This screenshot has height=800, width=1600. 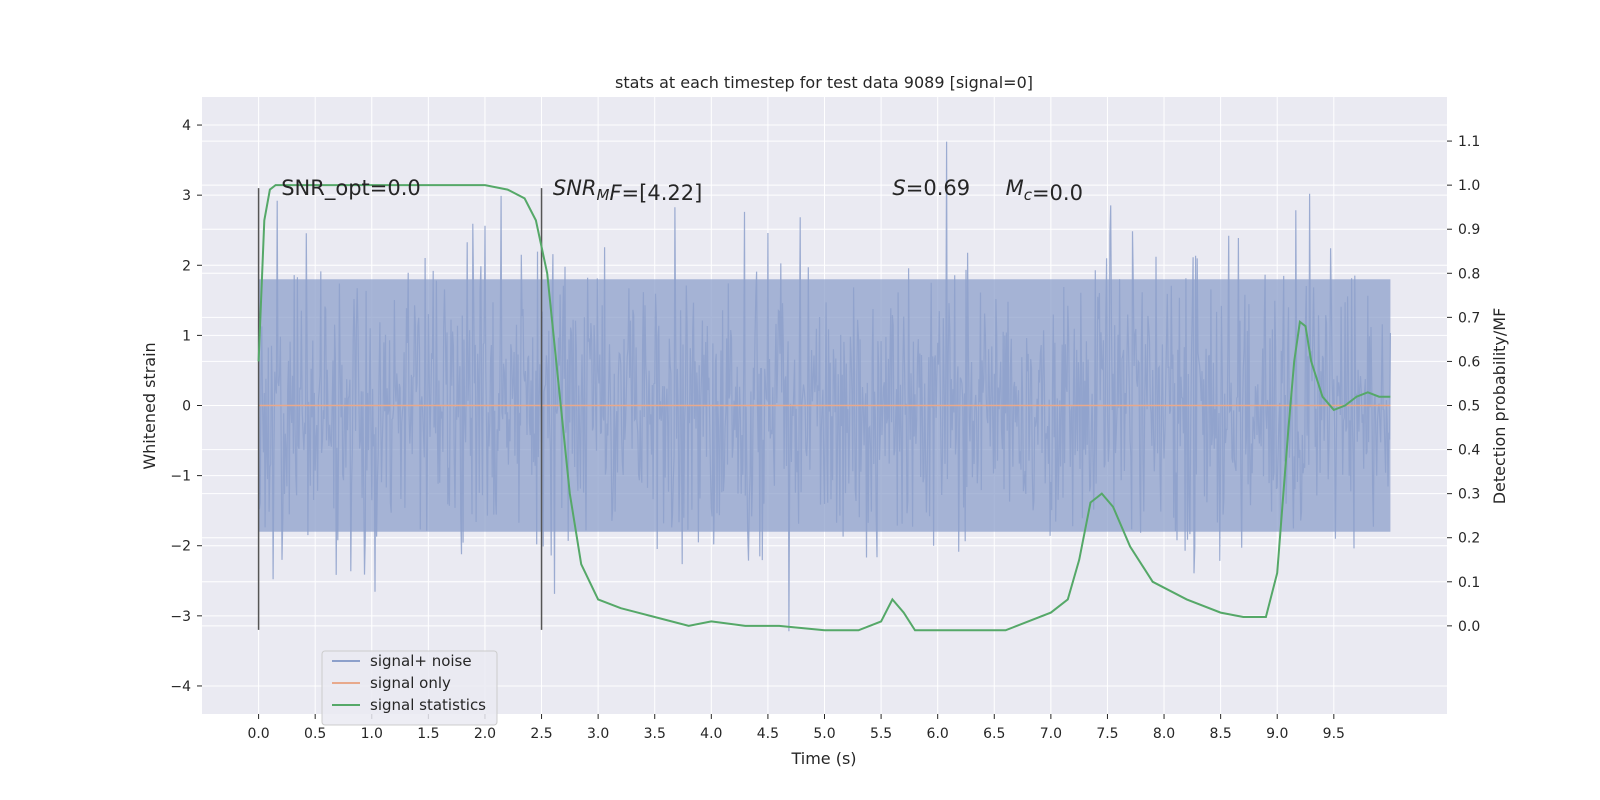 What do you see at coordinates (1463, 384) in the screenshot?
I see `y2-axis-ticks: 1.1 1.0 0.9 0.8 0.7 0.6 0.5 0.4 0.3 0.2 0.1 0.0` at bounding box center [1463, 384].